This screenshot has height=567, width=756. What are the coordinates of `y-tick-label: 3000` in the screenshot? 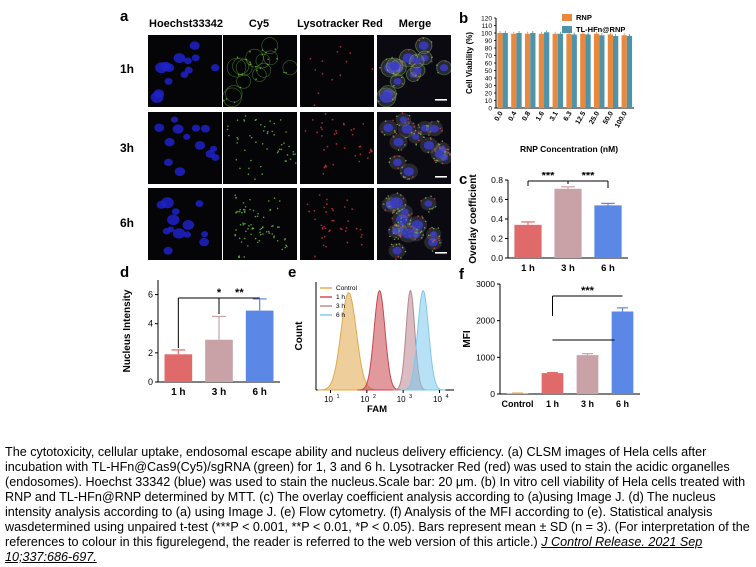 It's located at (485, 284).